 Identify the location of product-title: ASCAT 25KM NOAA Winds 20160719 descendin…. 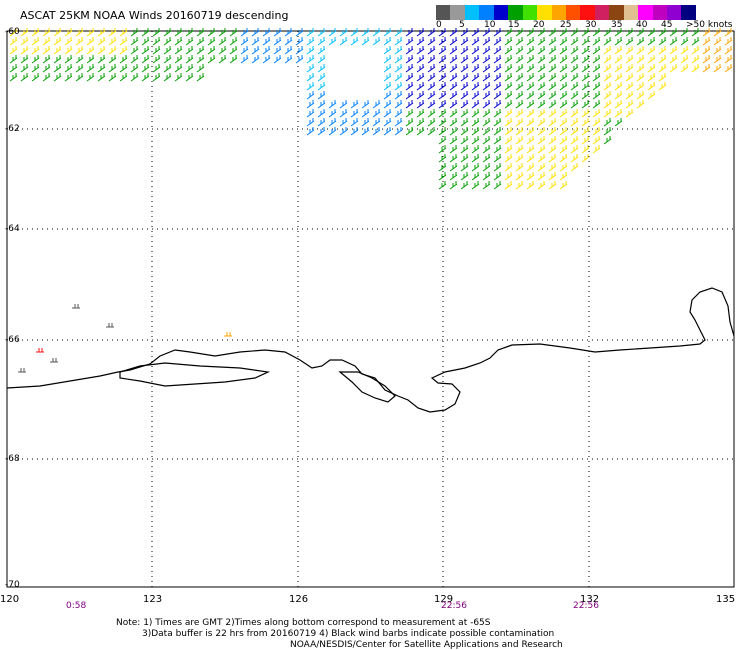
(154, 15).